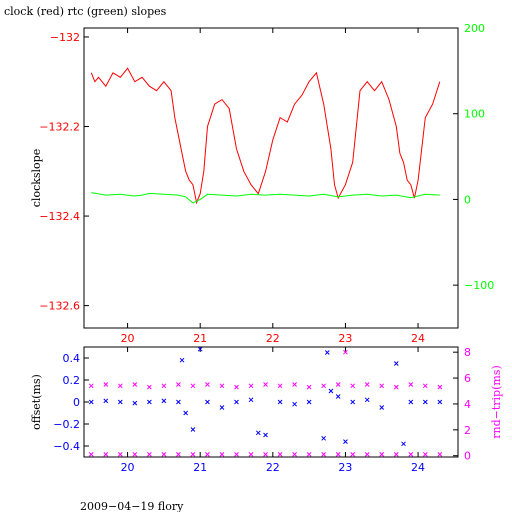 The image size is (512, 512). Describe the element at coordinates (467, 456) in the screenshot. I see `y-right-tick-label-1-4: 0` at that location.